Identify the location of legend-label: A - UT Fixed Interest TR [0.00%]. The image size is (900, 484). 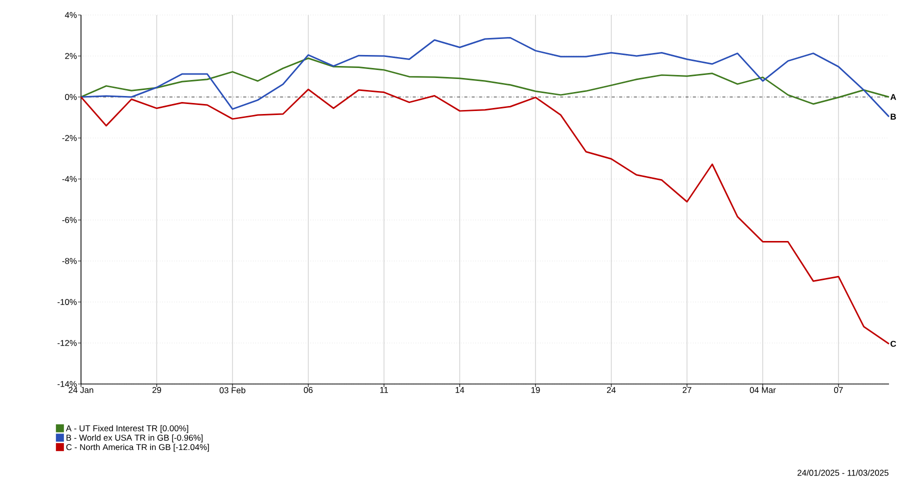
(127, 429).